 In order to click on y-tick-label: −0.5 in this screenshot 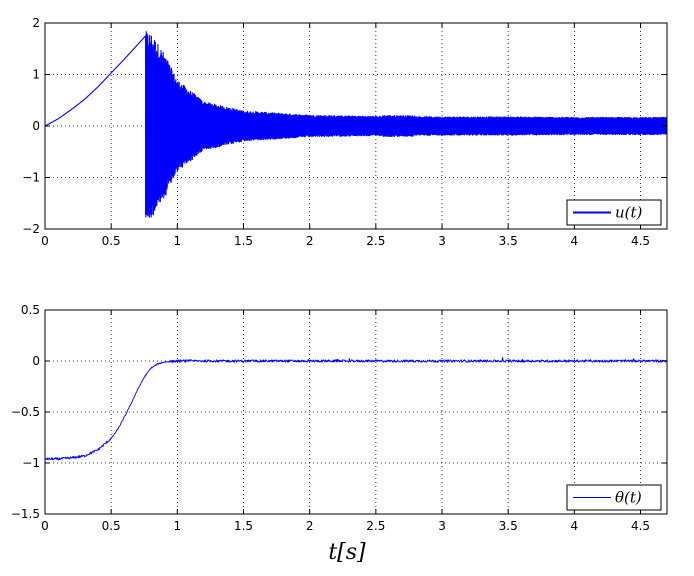, I will do `click(25, 412)`.